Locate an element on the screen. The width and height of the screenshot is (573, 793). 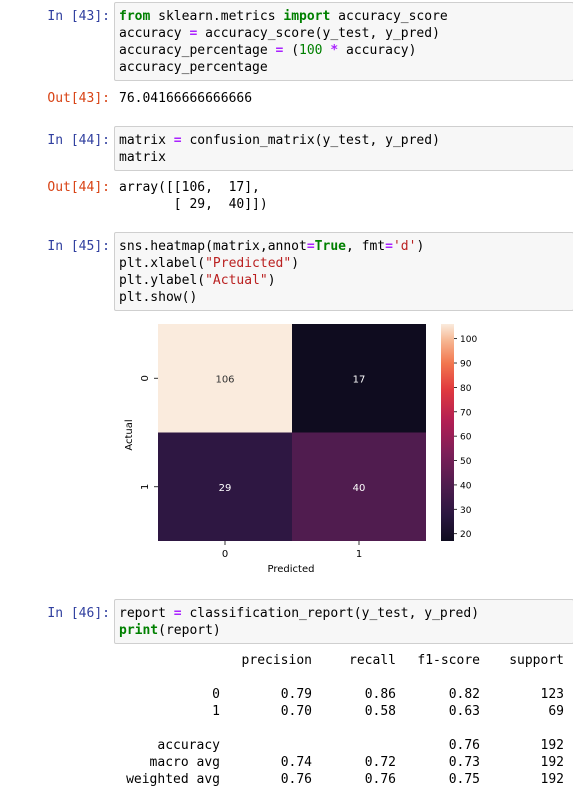
report-header-f1: f1-score is located at coordinates (448, 660).